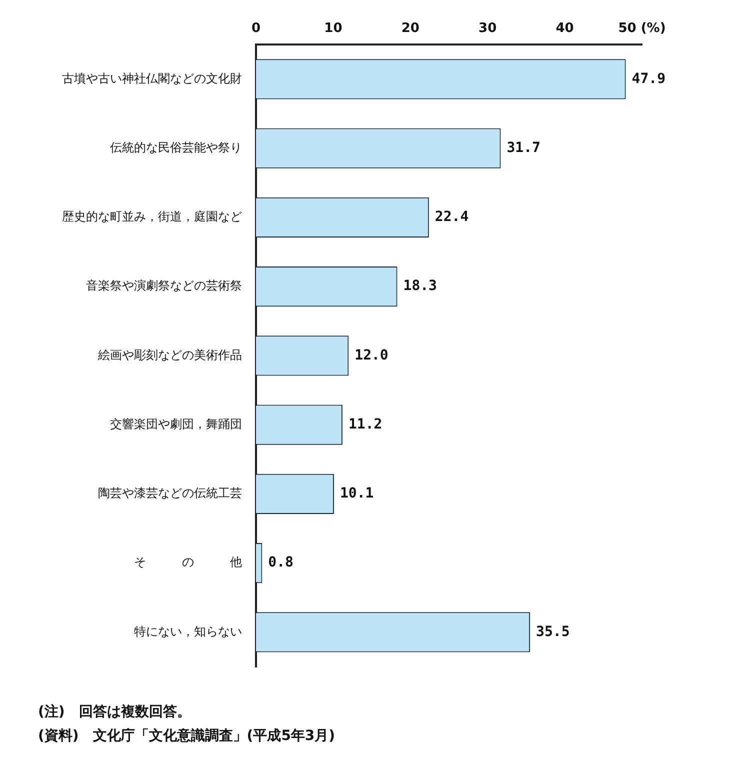 The image size is (750, 780). Describe the element at coordinates (553, 632) in the screenshot. I see `data-label: 35.5` at that location.